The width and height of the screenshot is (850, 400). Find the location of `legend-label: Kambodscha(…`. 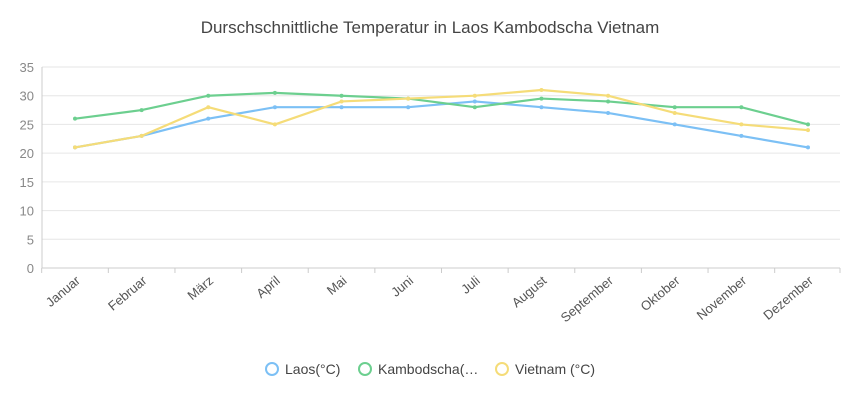

legend-label: Kambodscha(… is located at coordinates (428, 369).